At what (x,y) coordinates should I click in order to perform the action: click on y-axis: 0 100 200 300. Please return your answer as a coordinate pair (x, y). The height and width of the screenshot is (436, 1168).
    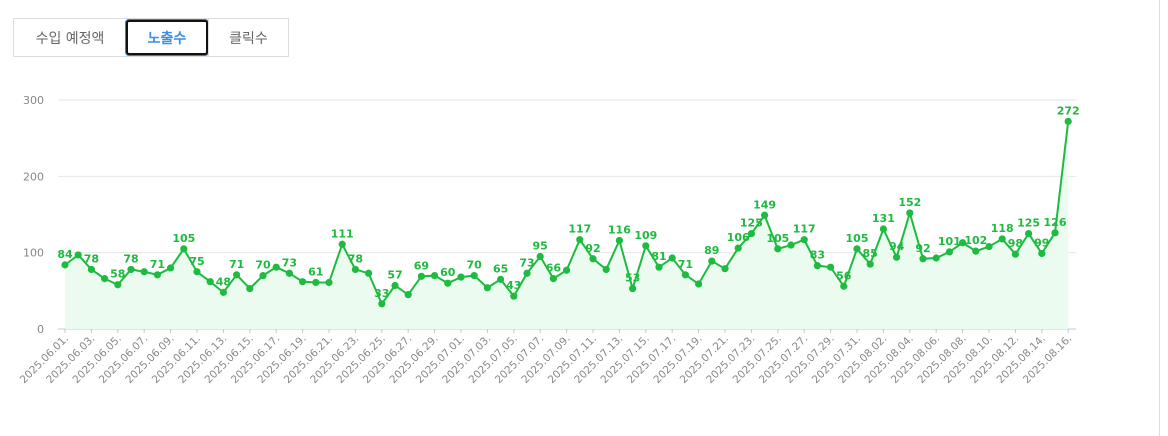
    Looking at the image, I should click on (33, 215).